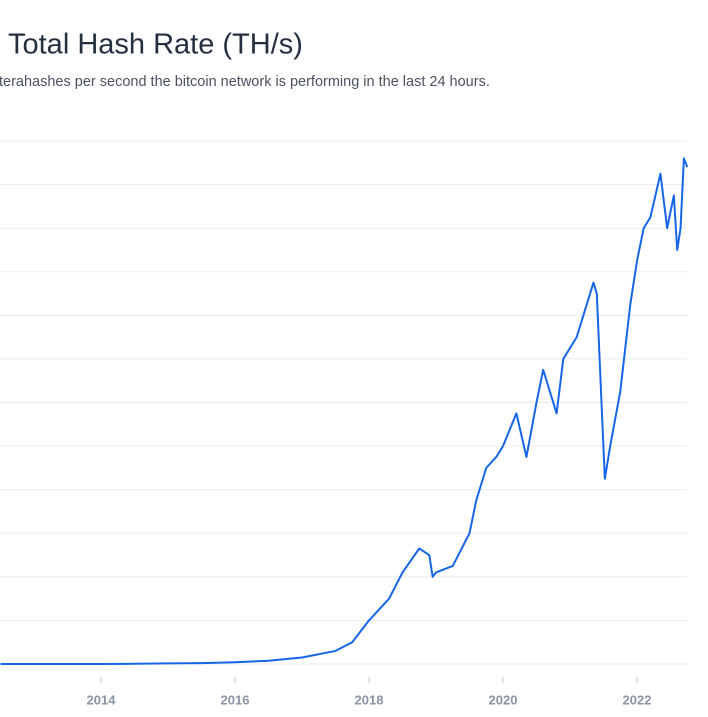  Describe the element at coordinates (369, 699) in the screenshot. I see `x-tick-label: 2018` at that location.